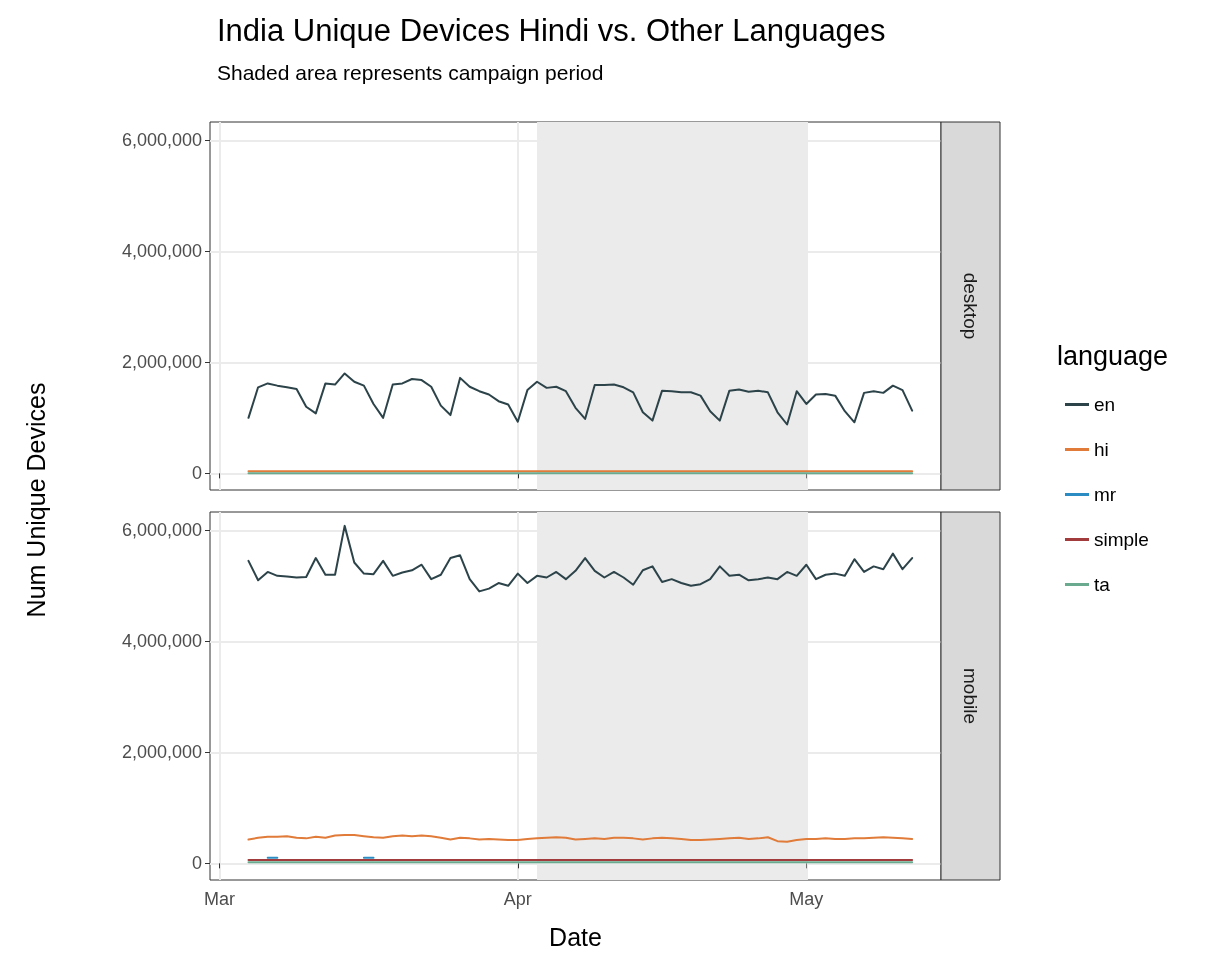 The width and height of the screenshot is (1219, 971). Describe the element at coordinates (970, 306) in the screenshot. I see `text: desktop` at that location.